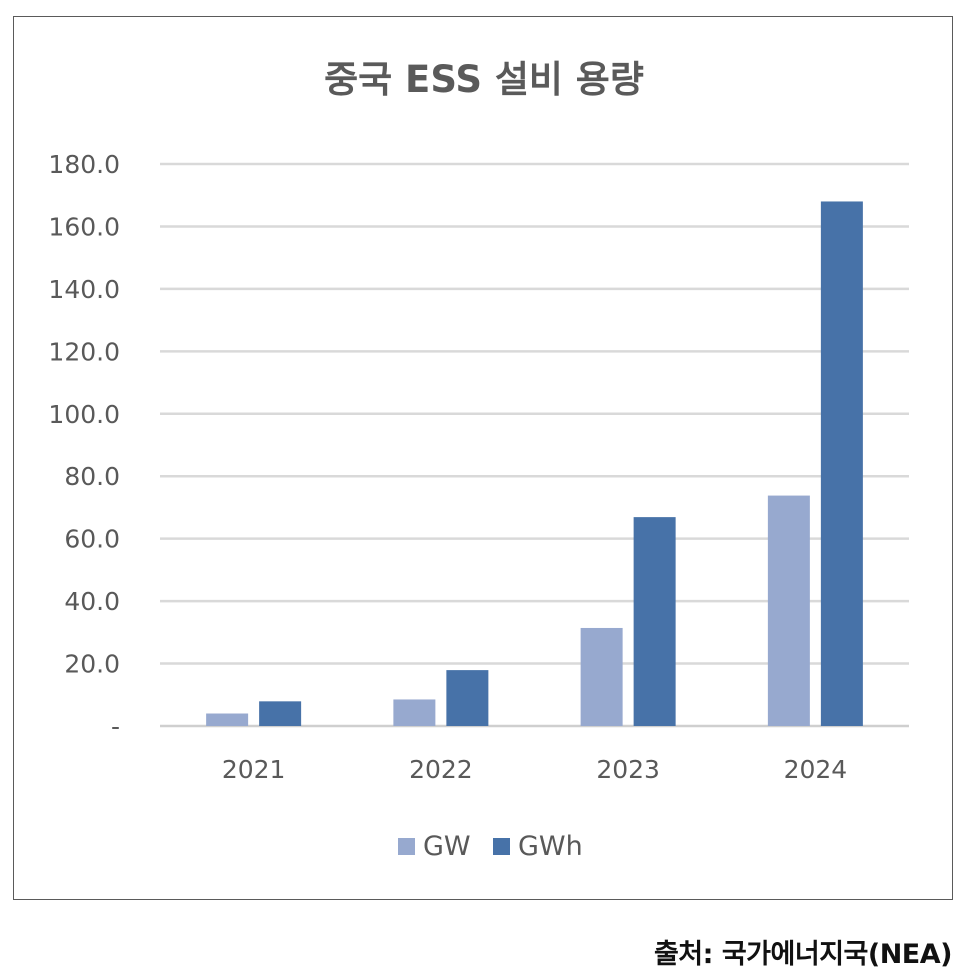  Describe the element at coordinates (441, 769) in the screenshot. I see `x-tick-label: 2022` at that location.